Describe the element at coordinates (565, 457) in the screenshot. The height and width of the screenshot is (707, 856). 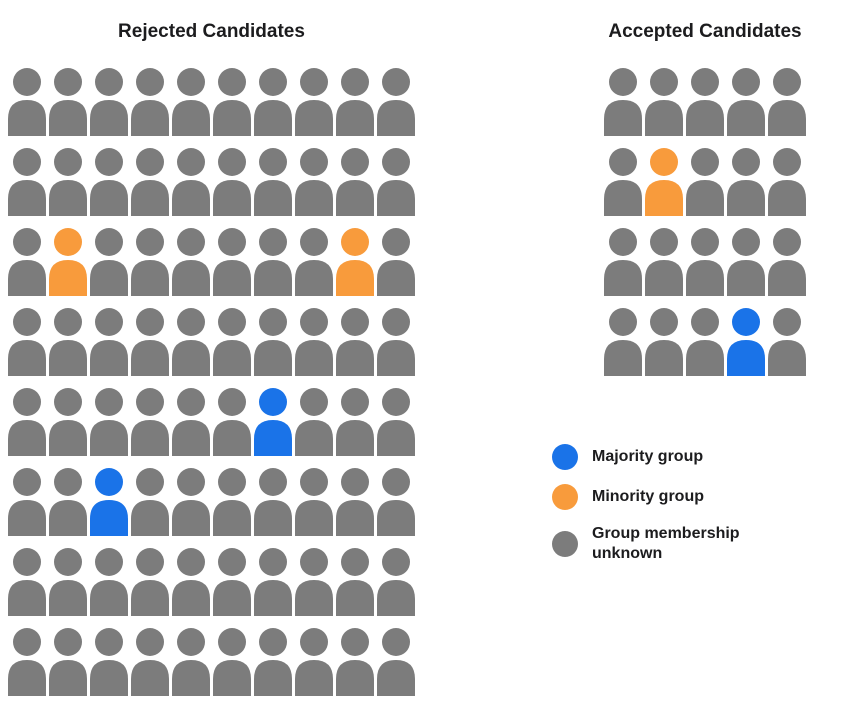
I see `majority-legend-swatch-icon` at that location.